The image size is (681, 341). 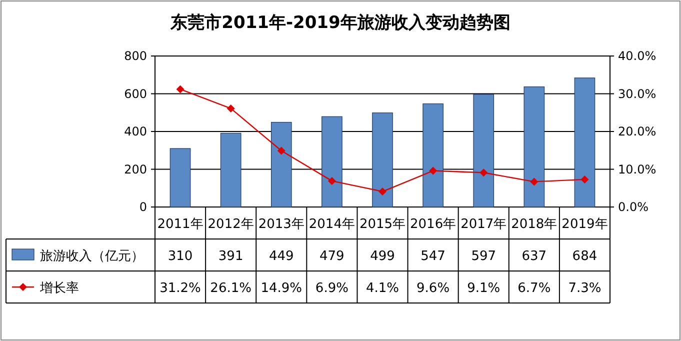 What do you see at coordinates (585, 224) in the screenshot?
I see `x-tick-label: 2019年` at bounding box center [585, 224].